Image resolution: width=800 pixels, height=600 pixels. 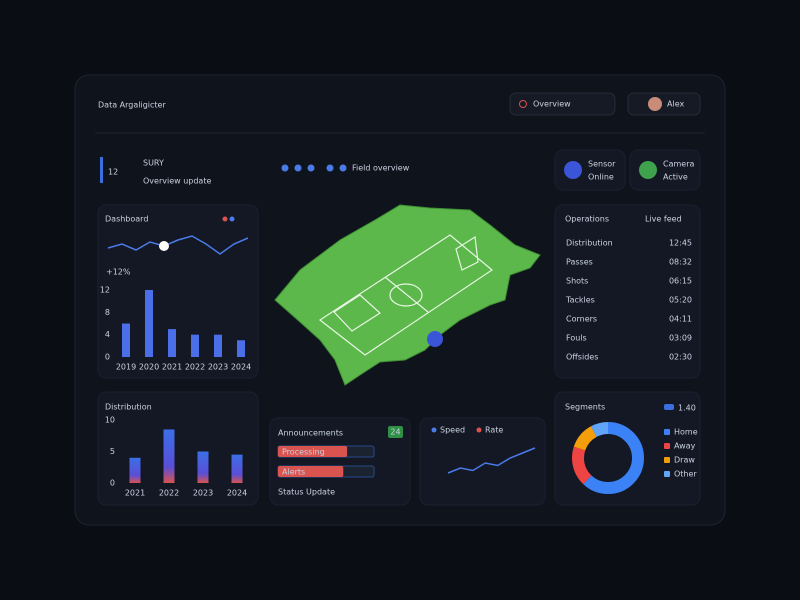 What do you see at coordinates (675, 177) in the screenshot?
I see `status-value: Active` at bounding box center [675, 177].